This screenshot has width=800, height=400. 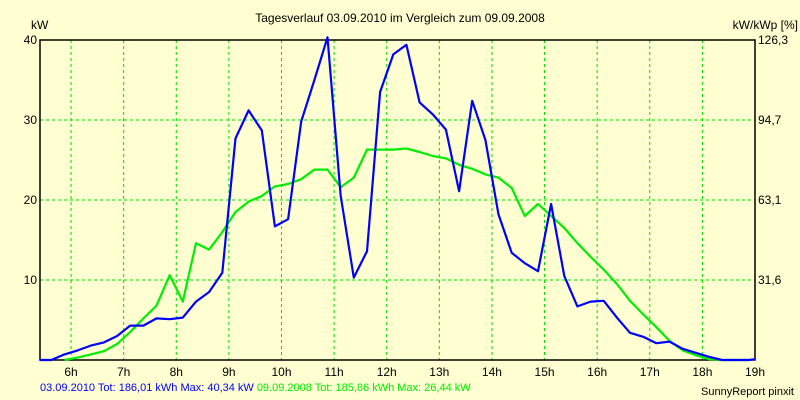 What do you see at coordinates (545, 372) in the screenshot?
I see `x-tick-label: 15h` at bounding box center [545, 372].